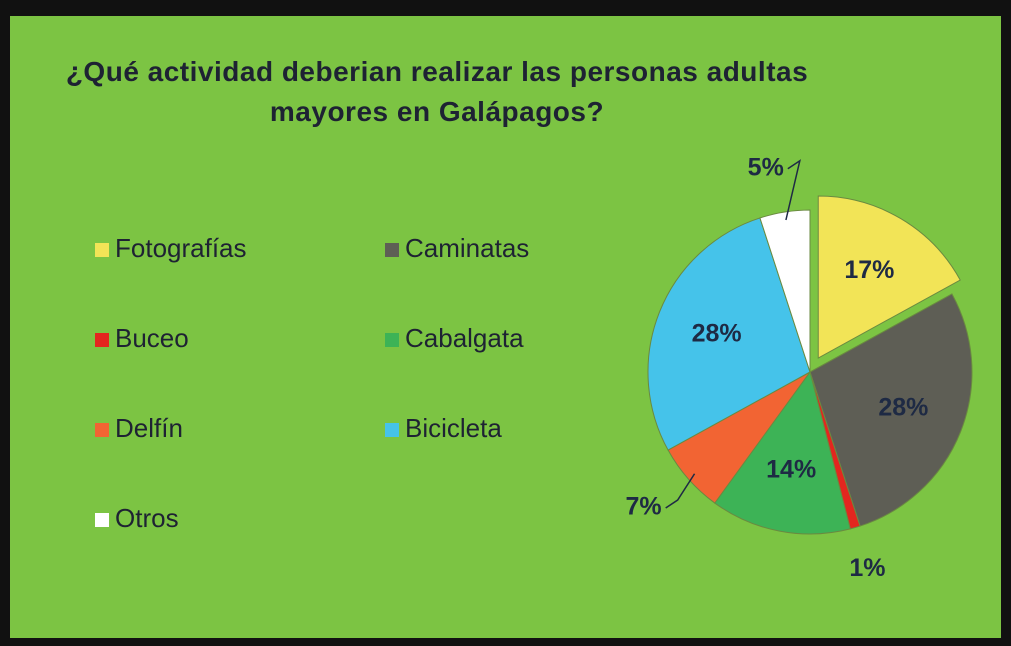 The width and height of the screenshot is (1011, 646). Describe the element at coordinates (149, 428) in the screenshot. I see `legend-label: Delfín` at that location.